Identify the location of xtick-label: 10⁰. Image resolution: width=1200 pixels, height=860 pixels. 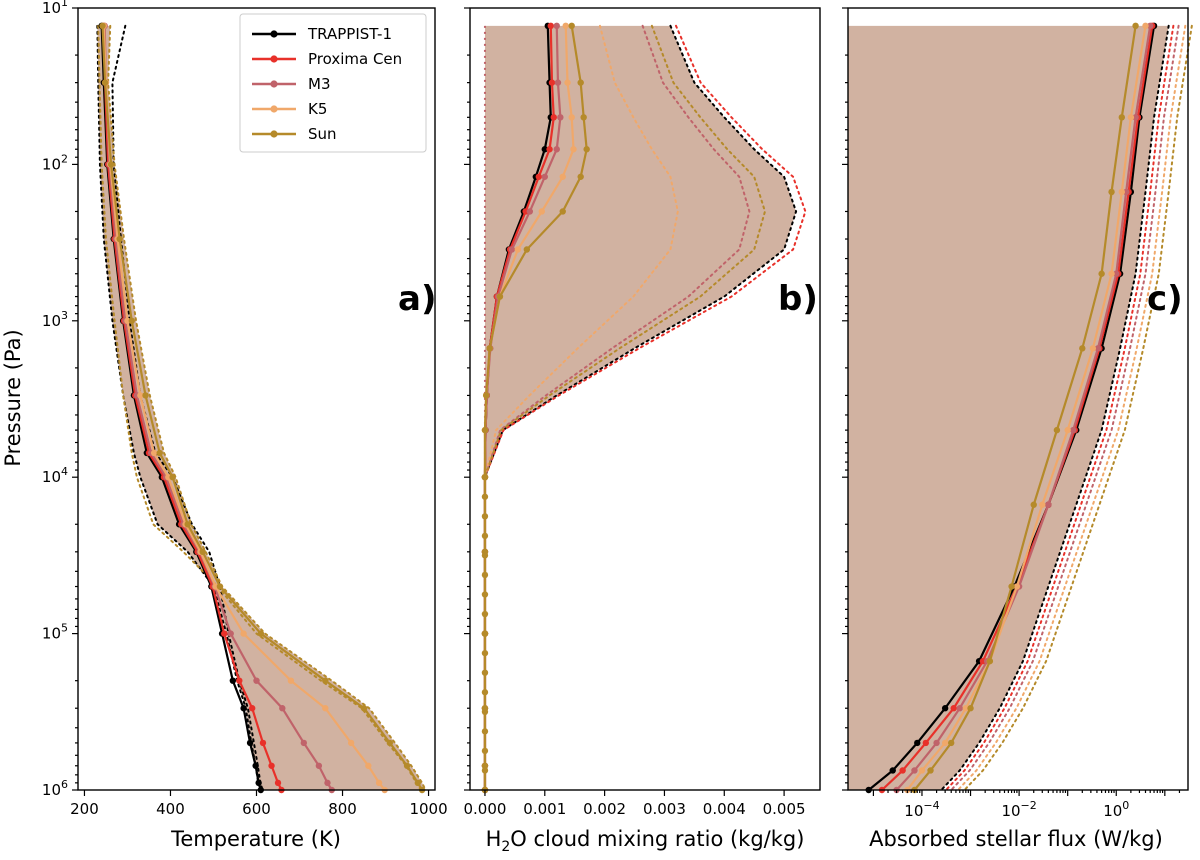
(1116, 809).